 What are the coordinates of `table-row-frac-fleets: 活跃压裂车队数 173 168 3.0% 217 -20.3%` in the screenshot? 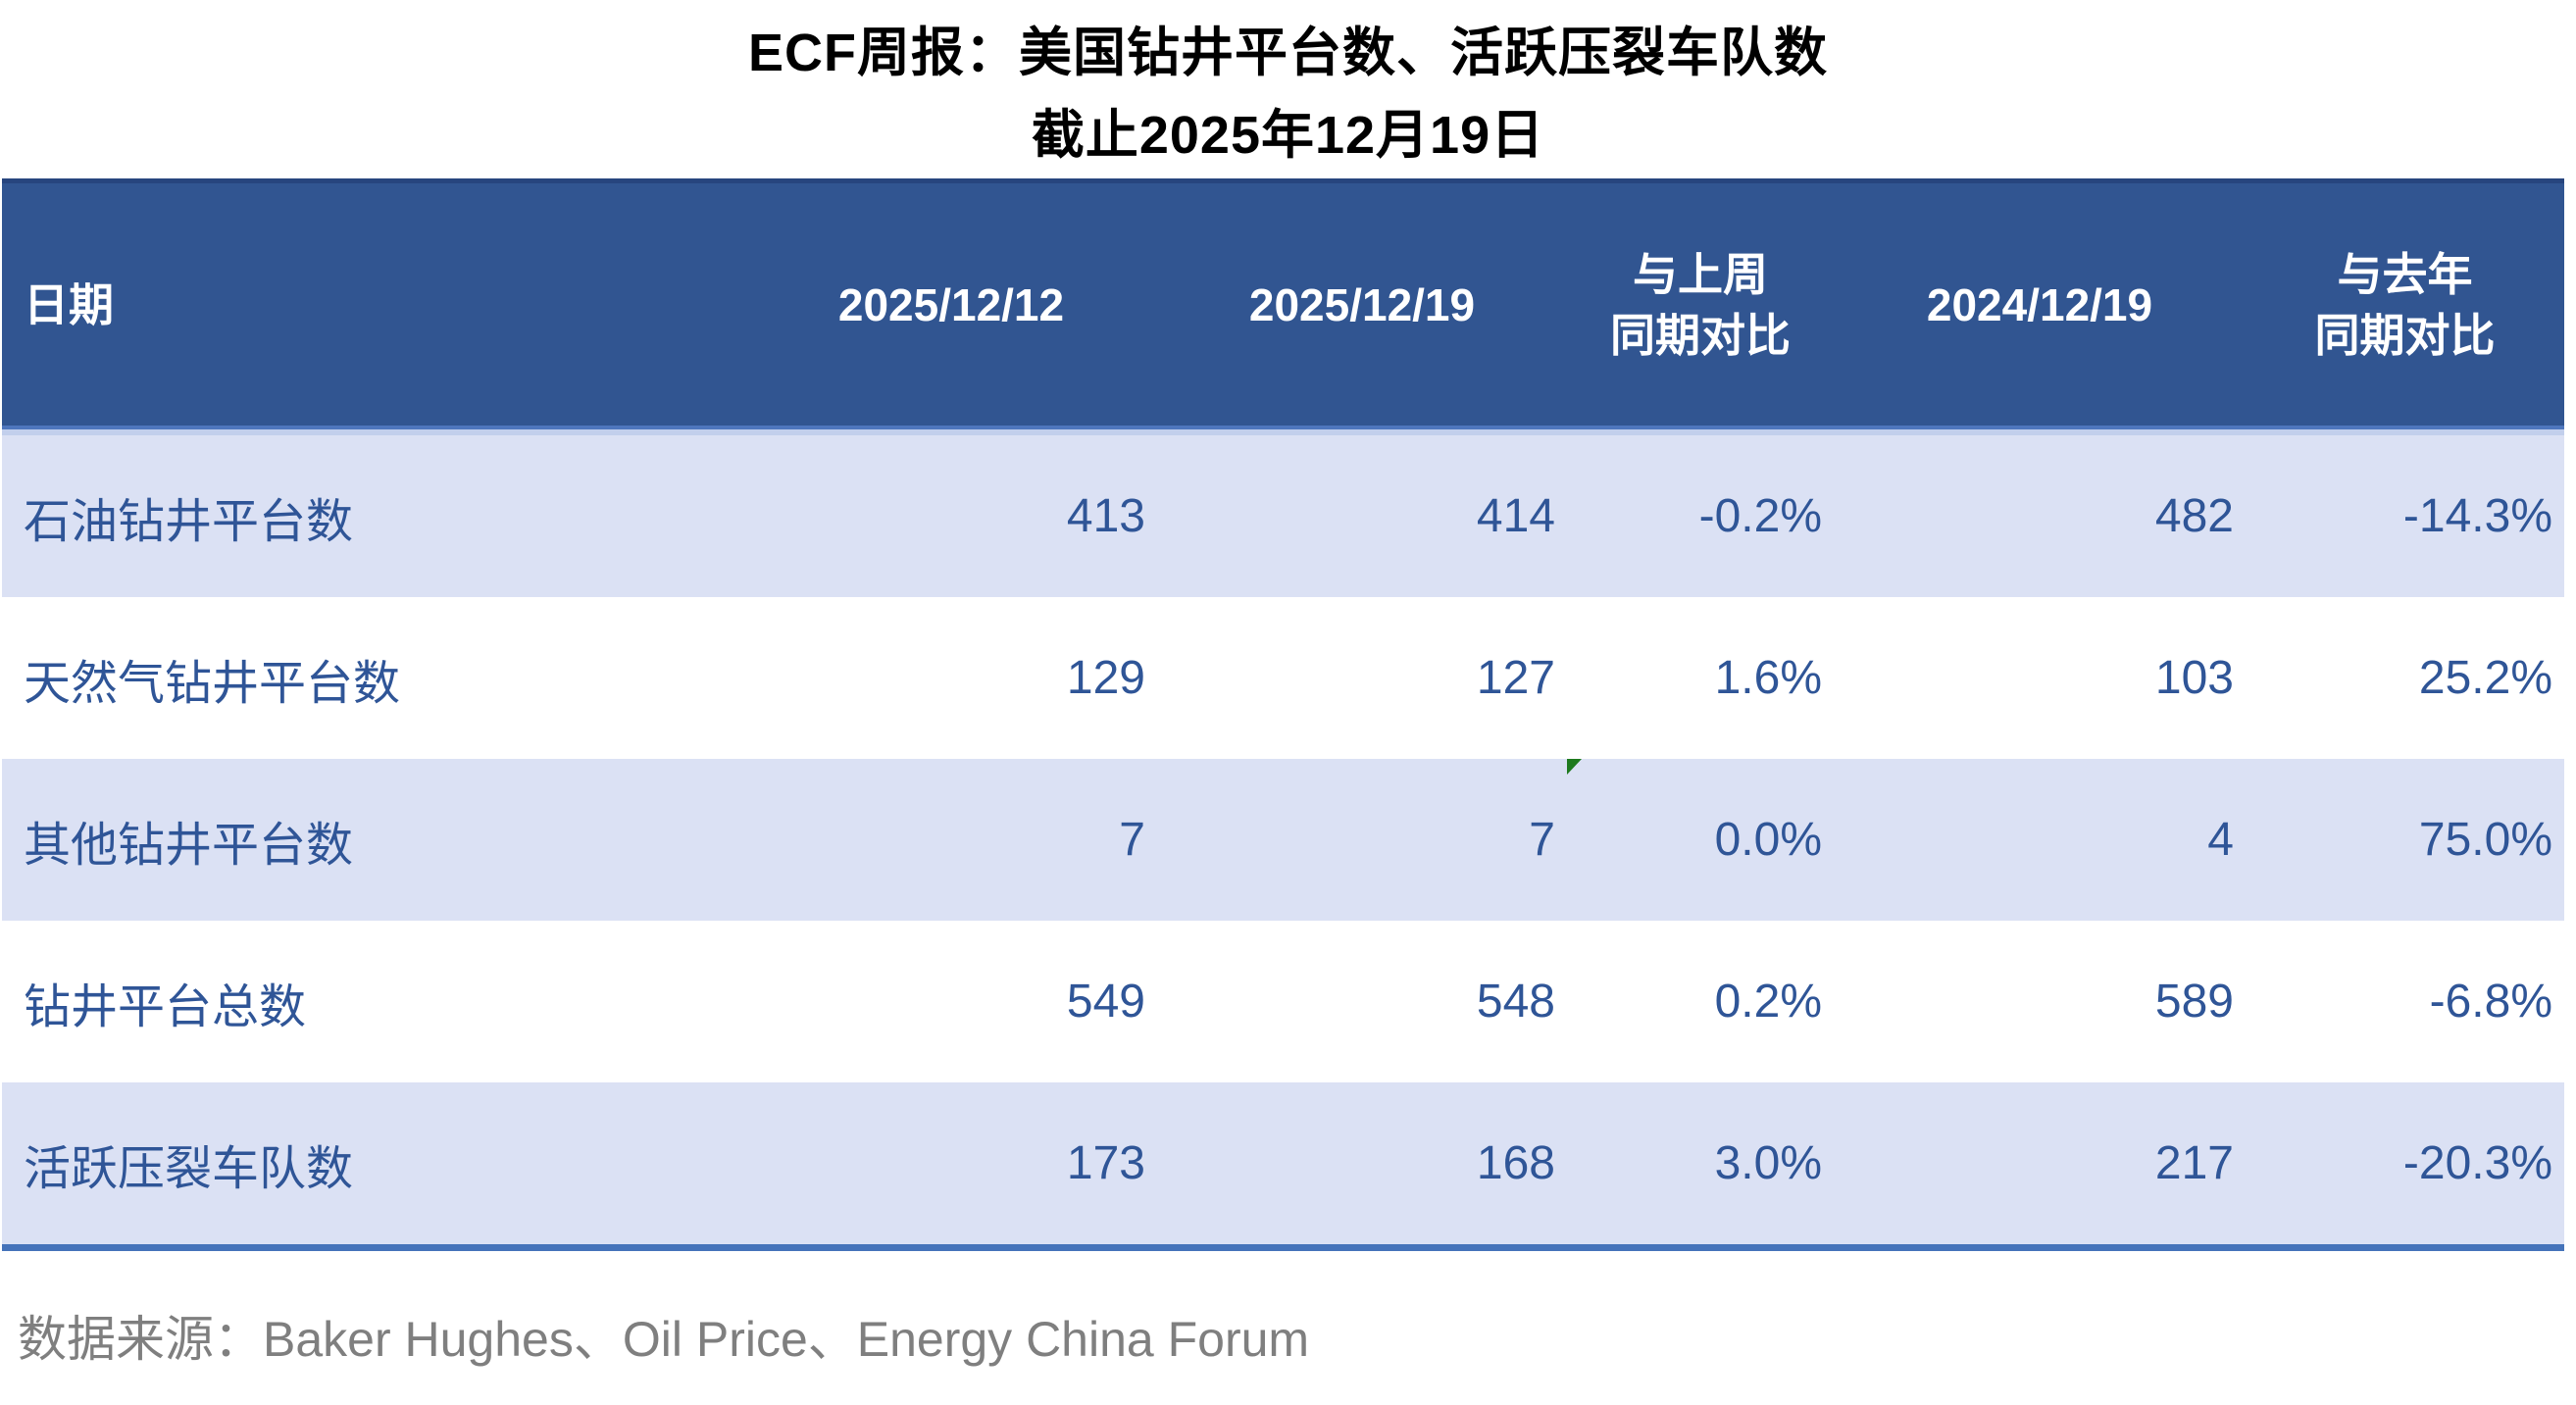 It's located at (1283, 1163).